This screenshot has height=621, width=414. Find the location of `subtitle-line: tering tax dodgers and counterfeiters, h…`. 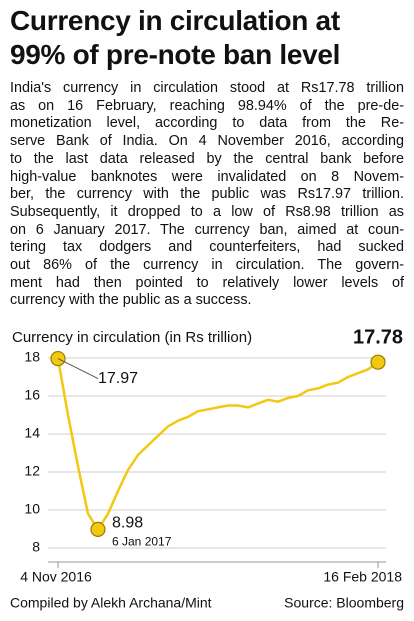

subtitle-line: tering tax dodgers and counterfeiters, h… is located at coordinates (207, 247).